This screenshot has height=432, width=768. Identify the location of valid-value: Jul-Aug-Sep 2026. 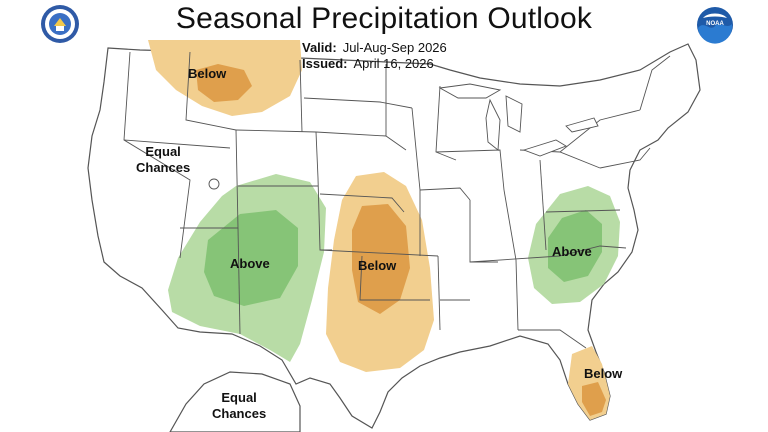
(394, 47).